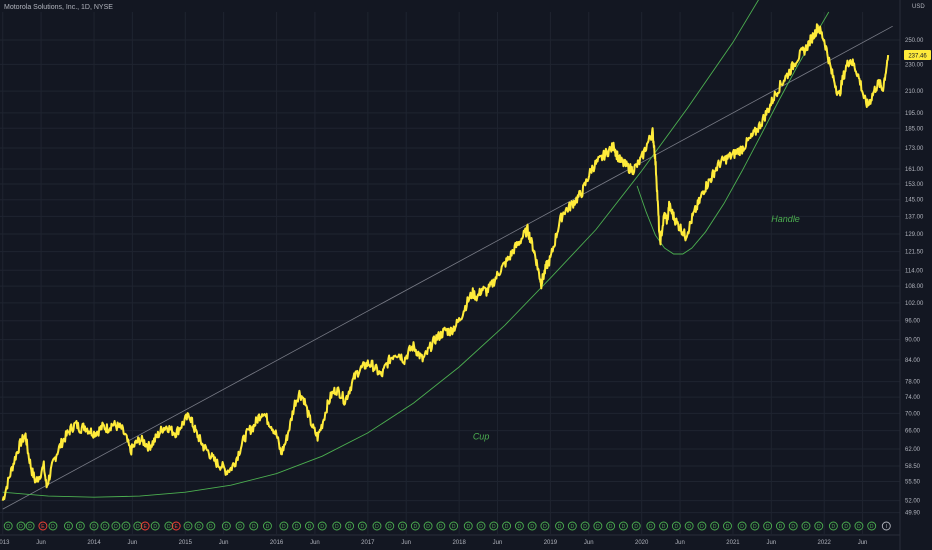 The image size is (932, 550). I want to click on handle-curve, so click(733, 133).